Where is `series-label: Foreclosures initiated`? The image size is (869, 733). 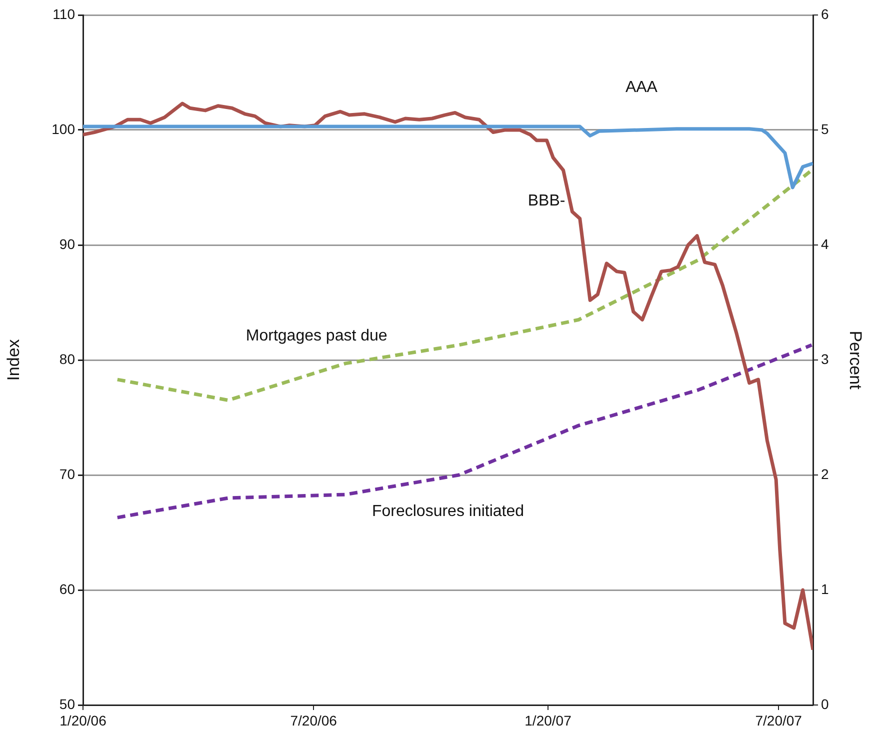
series-label: Foreclosures initiated is located at coordinates (448, 511).